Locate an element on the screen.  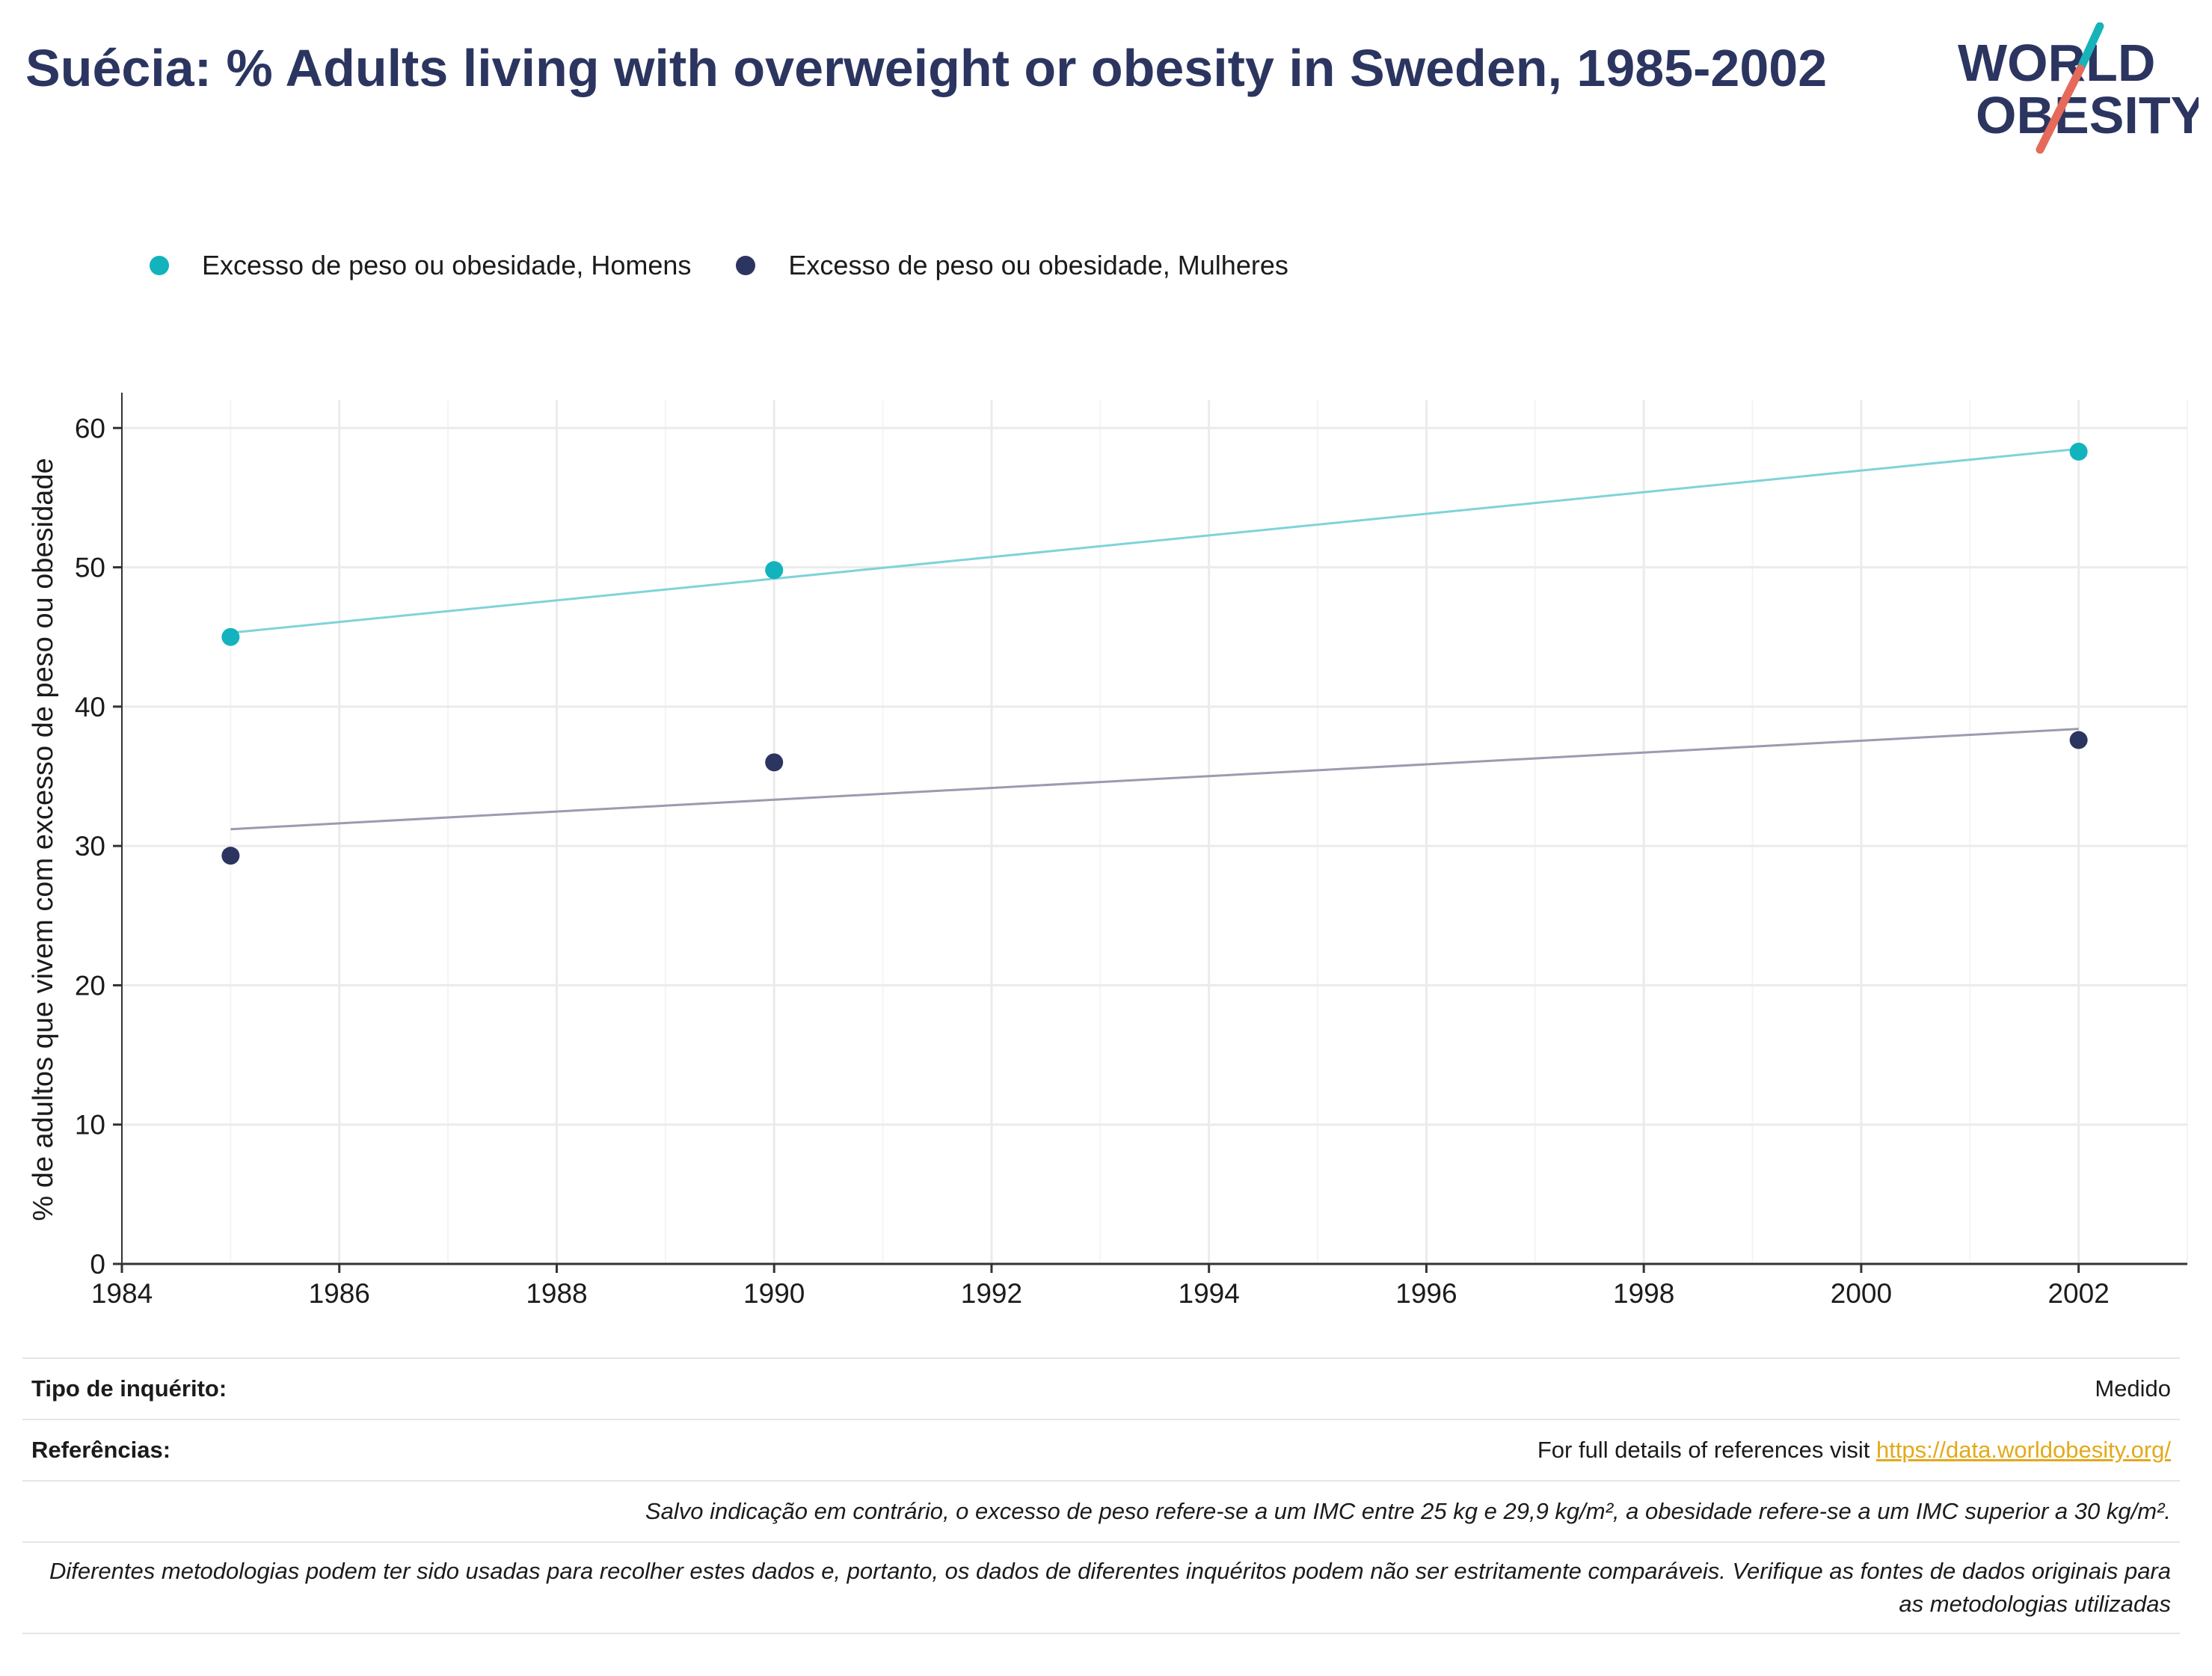
x-tick-label-1992: 1992 is located at coordinates (991, 1293).